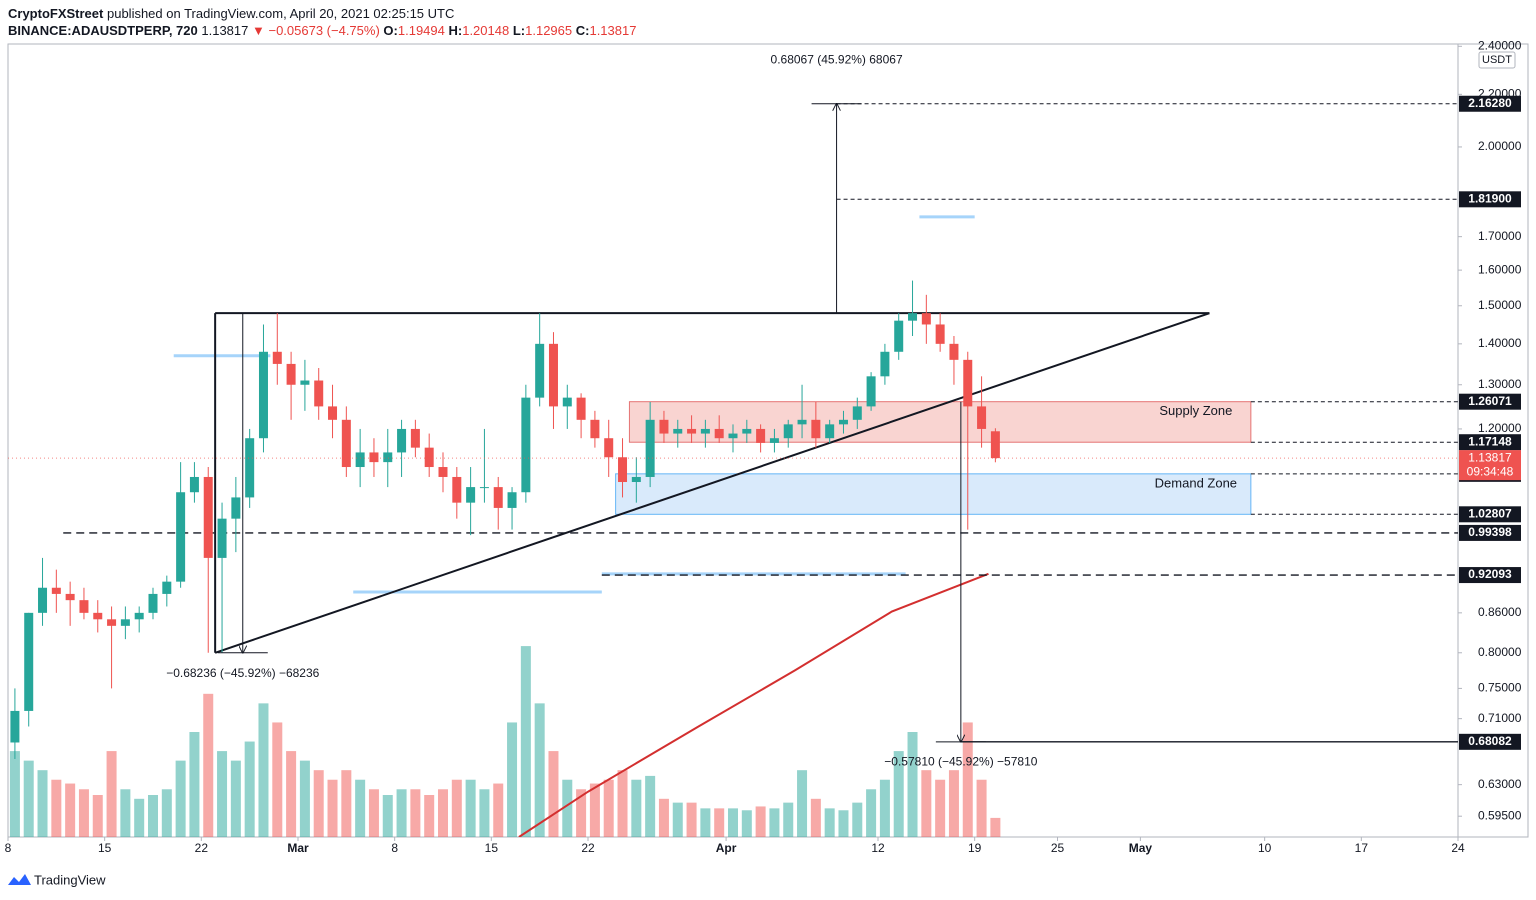  Describe the element at coordinates (940, 422) in the screenshot. I see `zone` at that location.